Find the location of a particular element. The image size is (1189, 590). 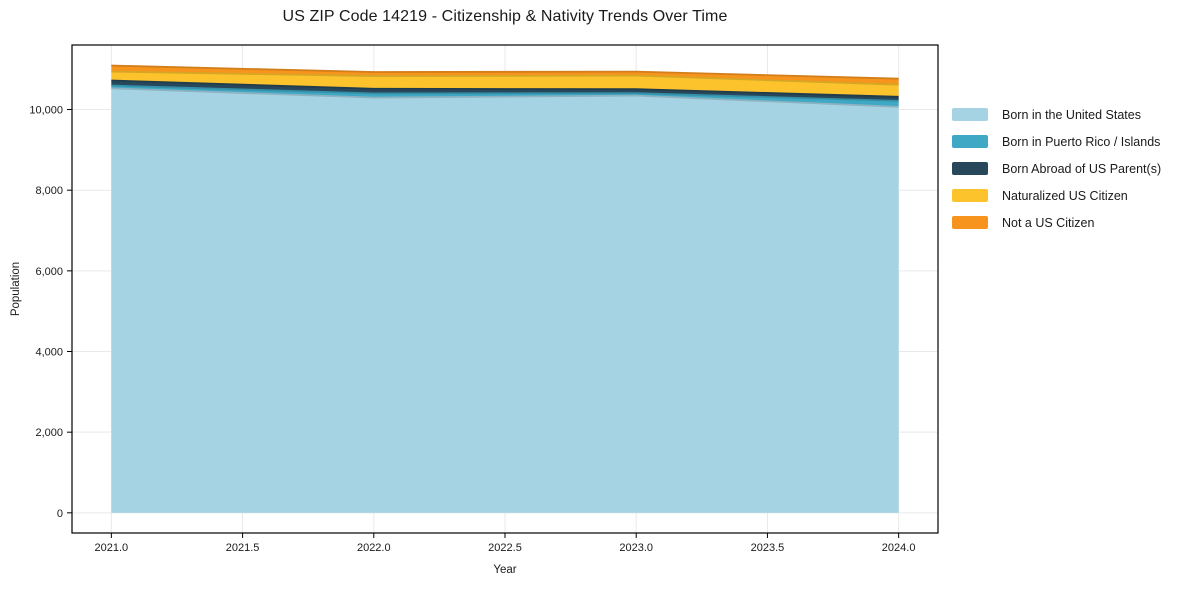

legend-label: Born Abroad of US Parent(s) is located at coordinates (1082, 168).